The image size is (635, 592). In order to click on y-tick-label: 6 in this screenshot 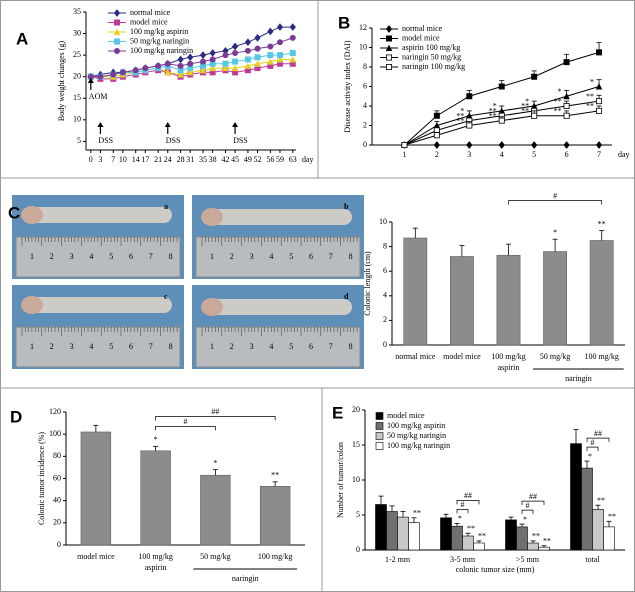, I will do `click(385, 270)`.